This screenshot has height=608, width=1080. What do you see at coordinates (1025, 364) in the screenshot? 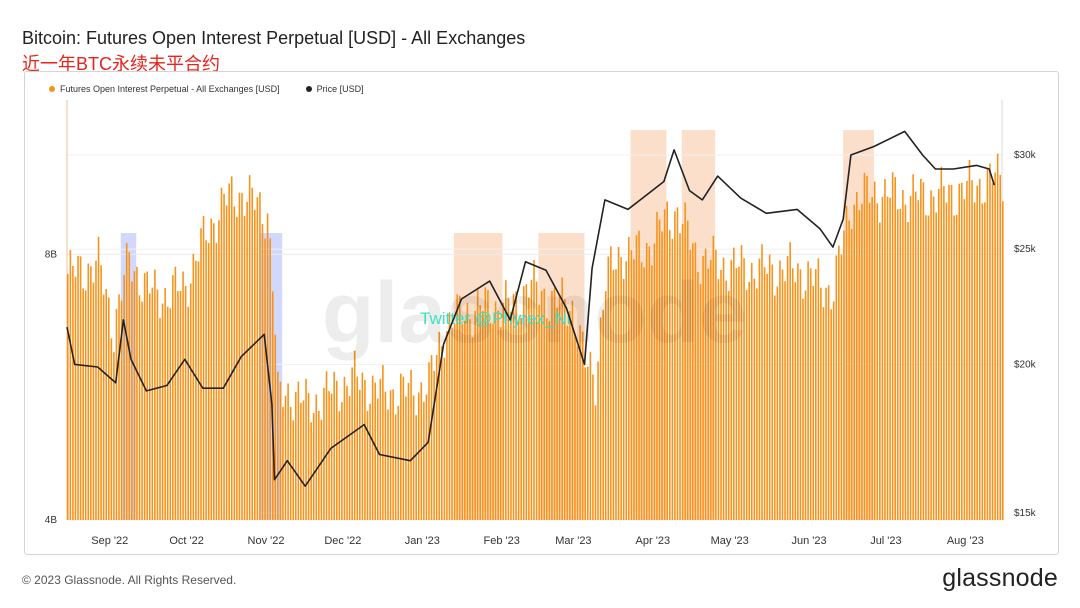
I see `right-axis-tick-label: $20k` at bounding box center [1025, 364].